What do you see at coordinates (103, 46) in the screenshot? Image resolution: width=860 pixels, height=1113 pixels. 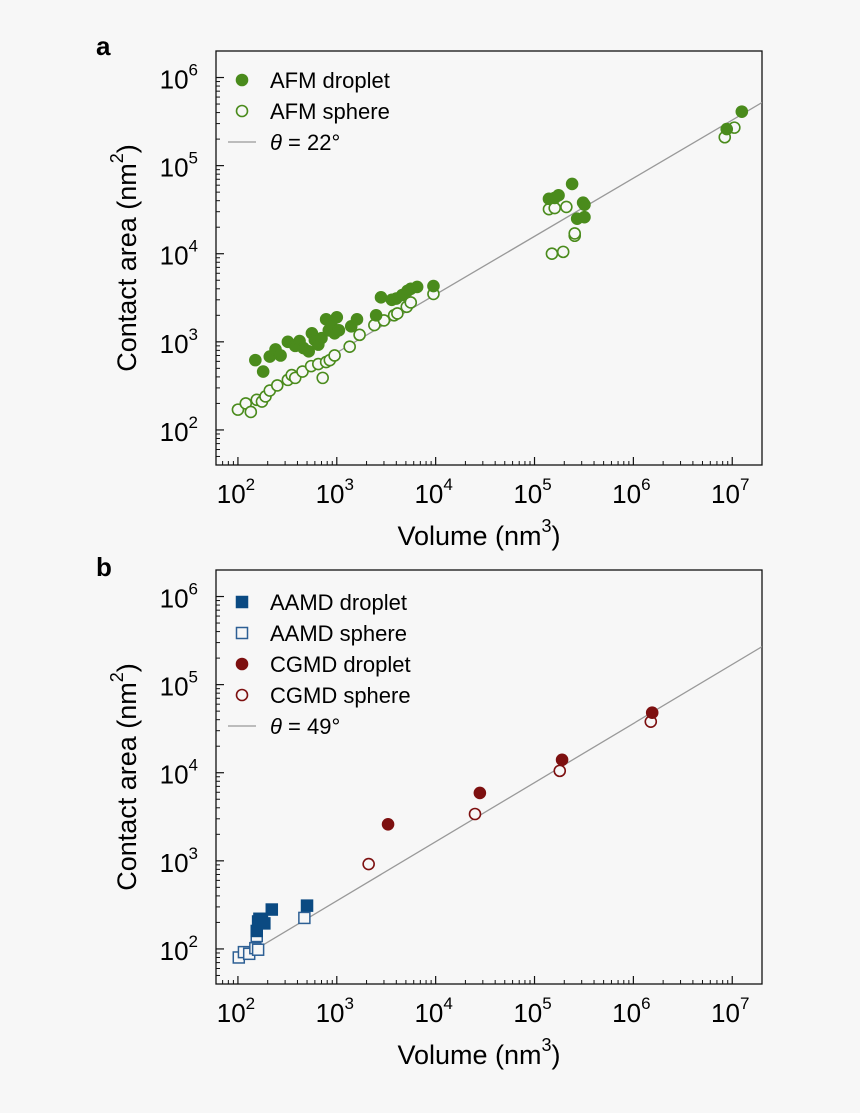 I see `panel-label-a: a` at bounding box center [103, 46].